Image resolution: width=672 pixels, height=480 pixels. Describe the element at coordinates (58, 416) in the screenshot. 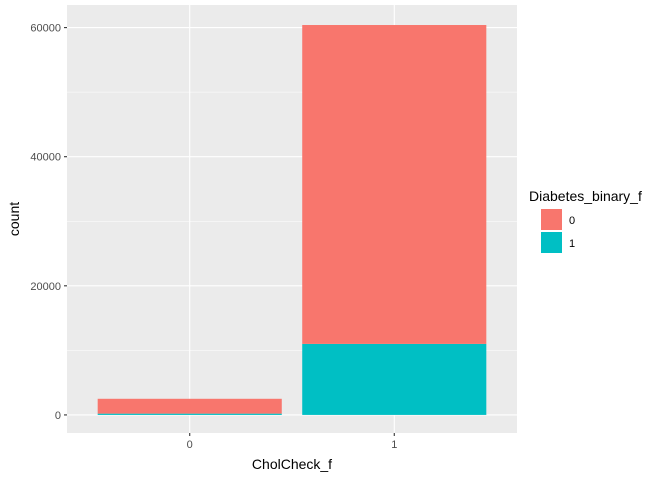

I see `y-tick-label: 0` at that location.